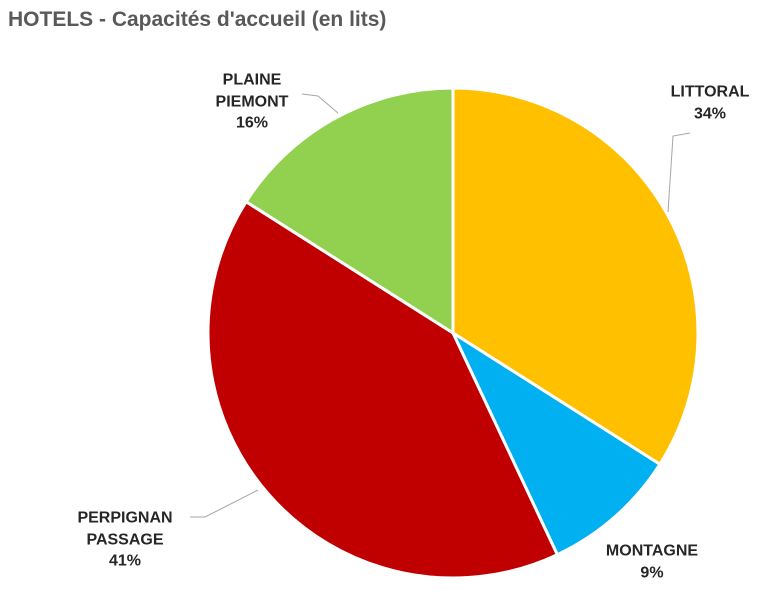 The width and height of the screenshot is (770, 614). I want to click on category-label: PLAINE PIEMONT, so click(252, 91).